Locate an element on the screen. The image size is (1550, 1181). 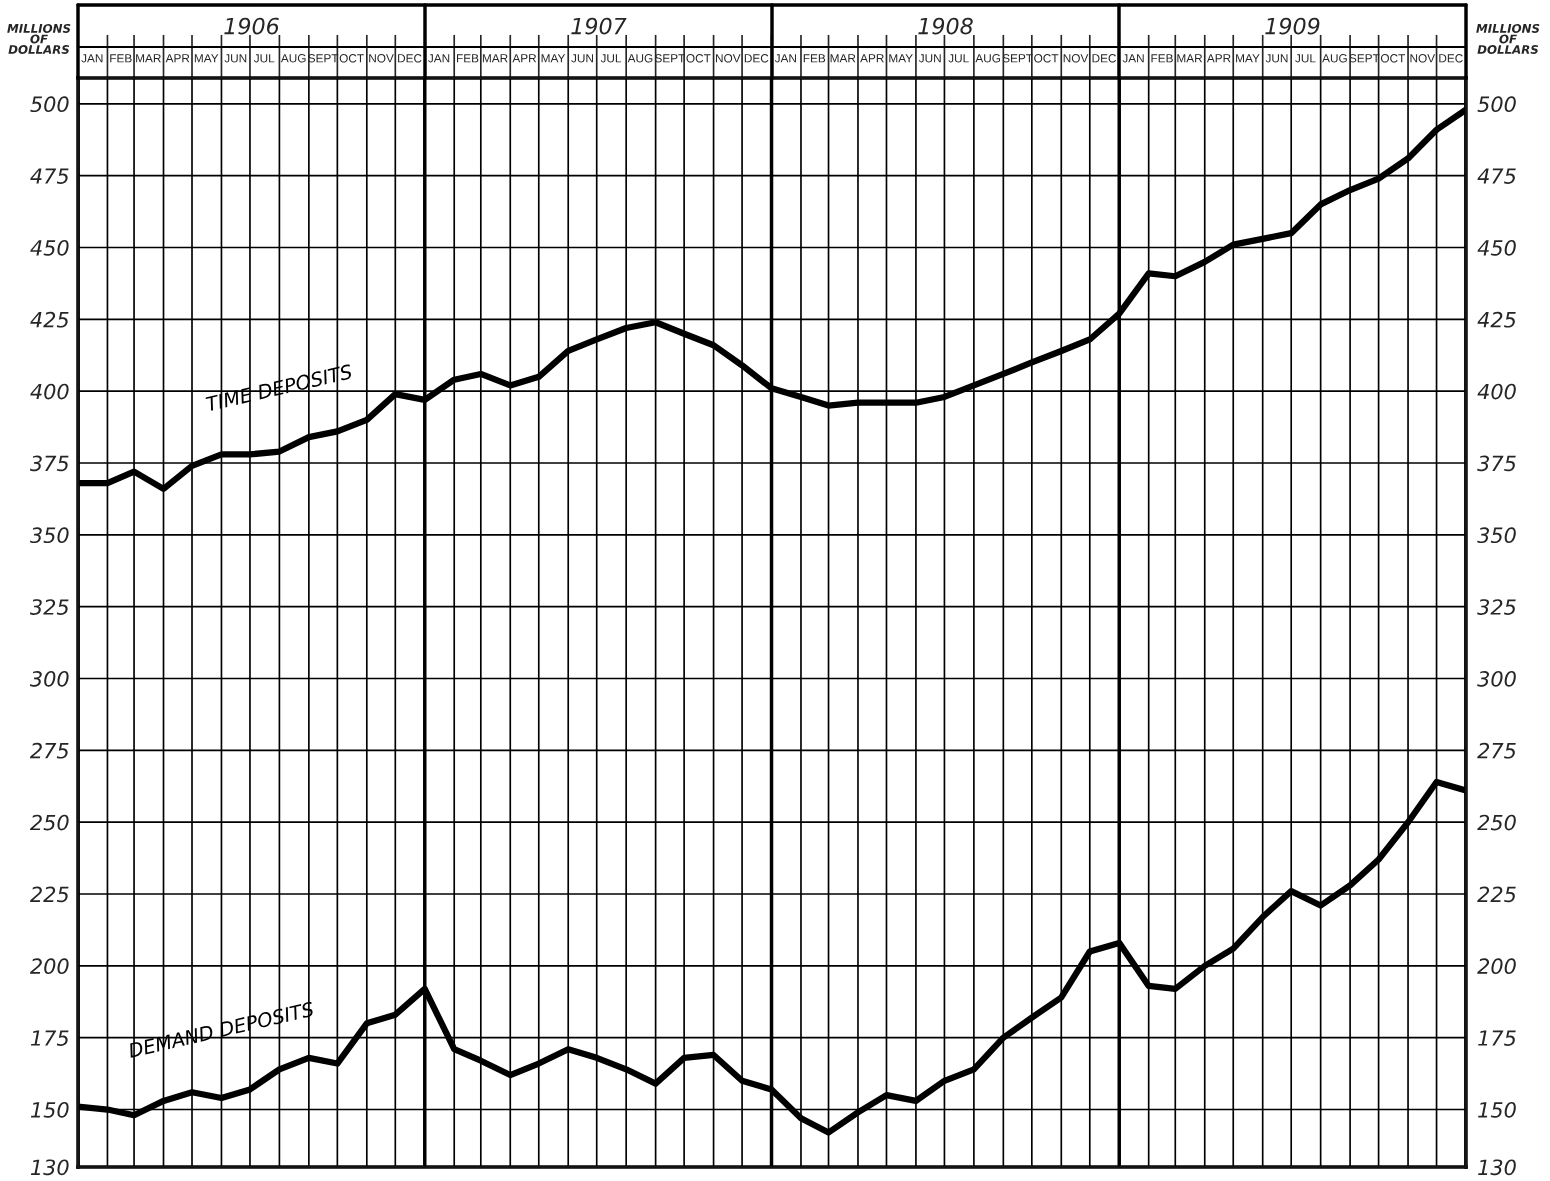
y-tick-label: 150 is located at coordinates (49, 1109).